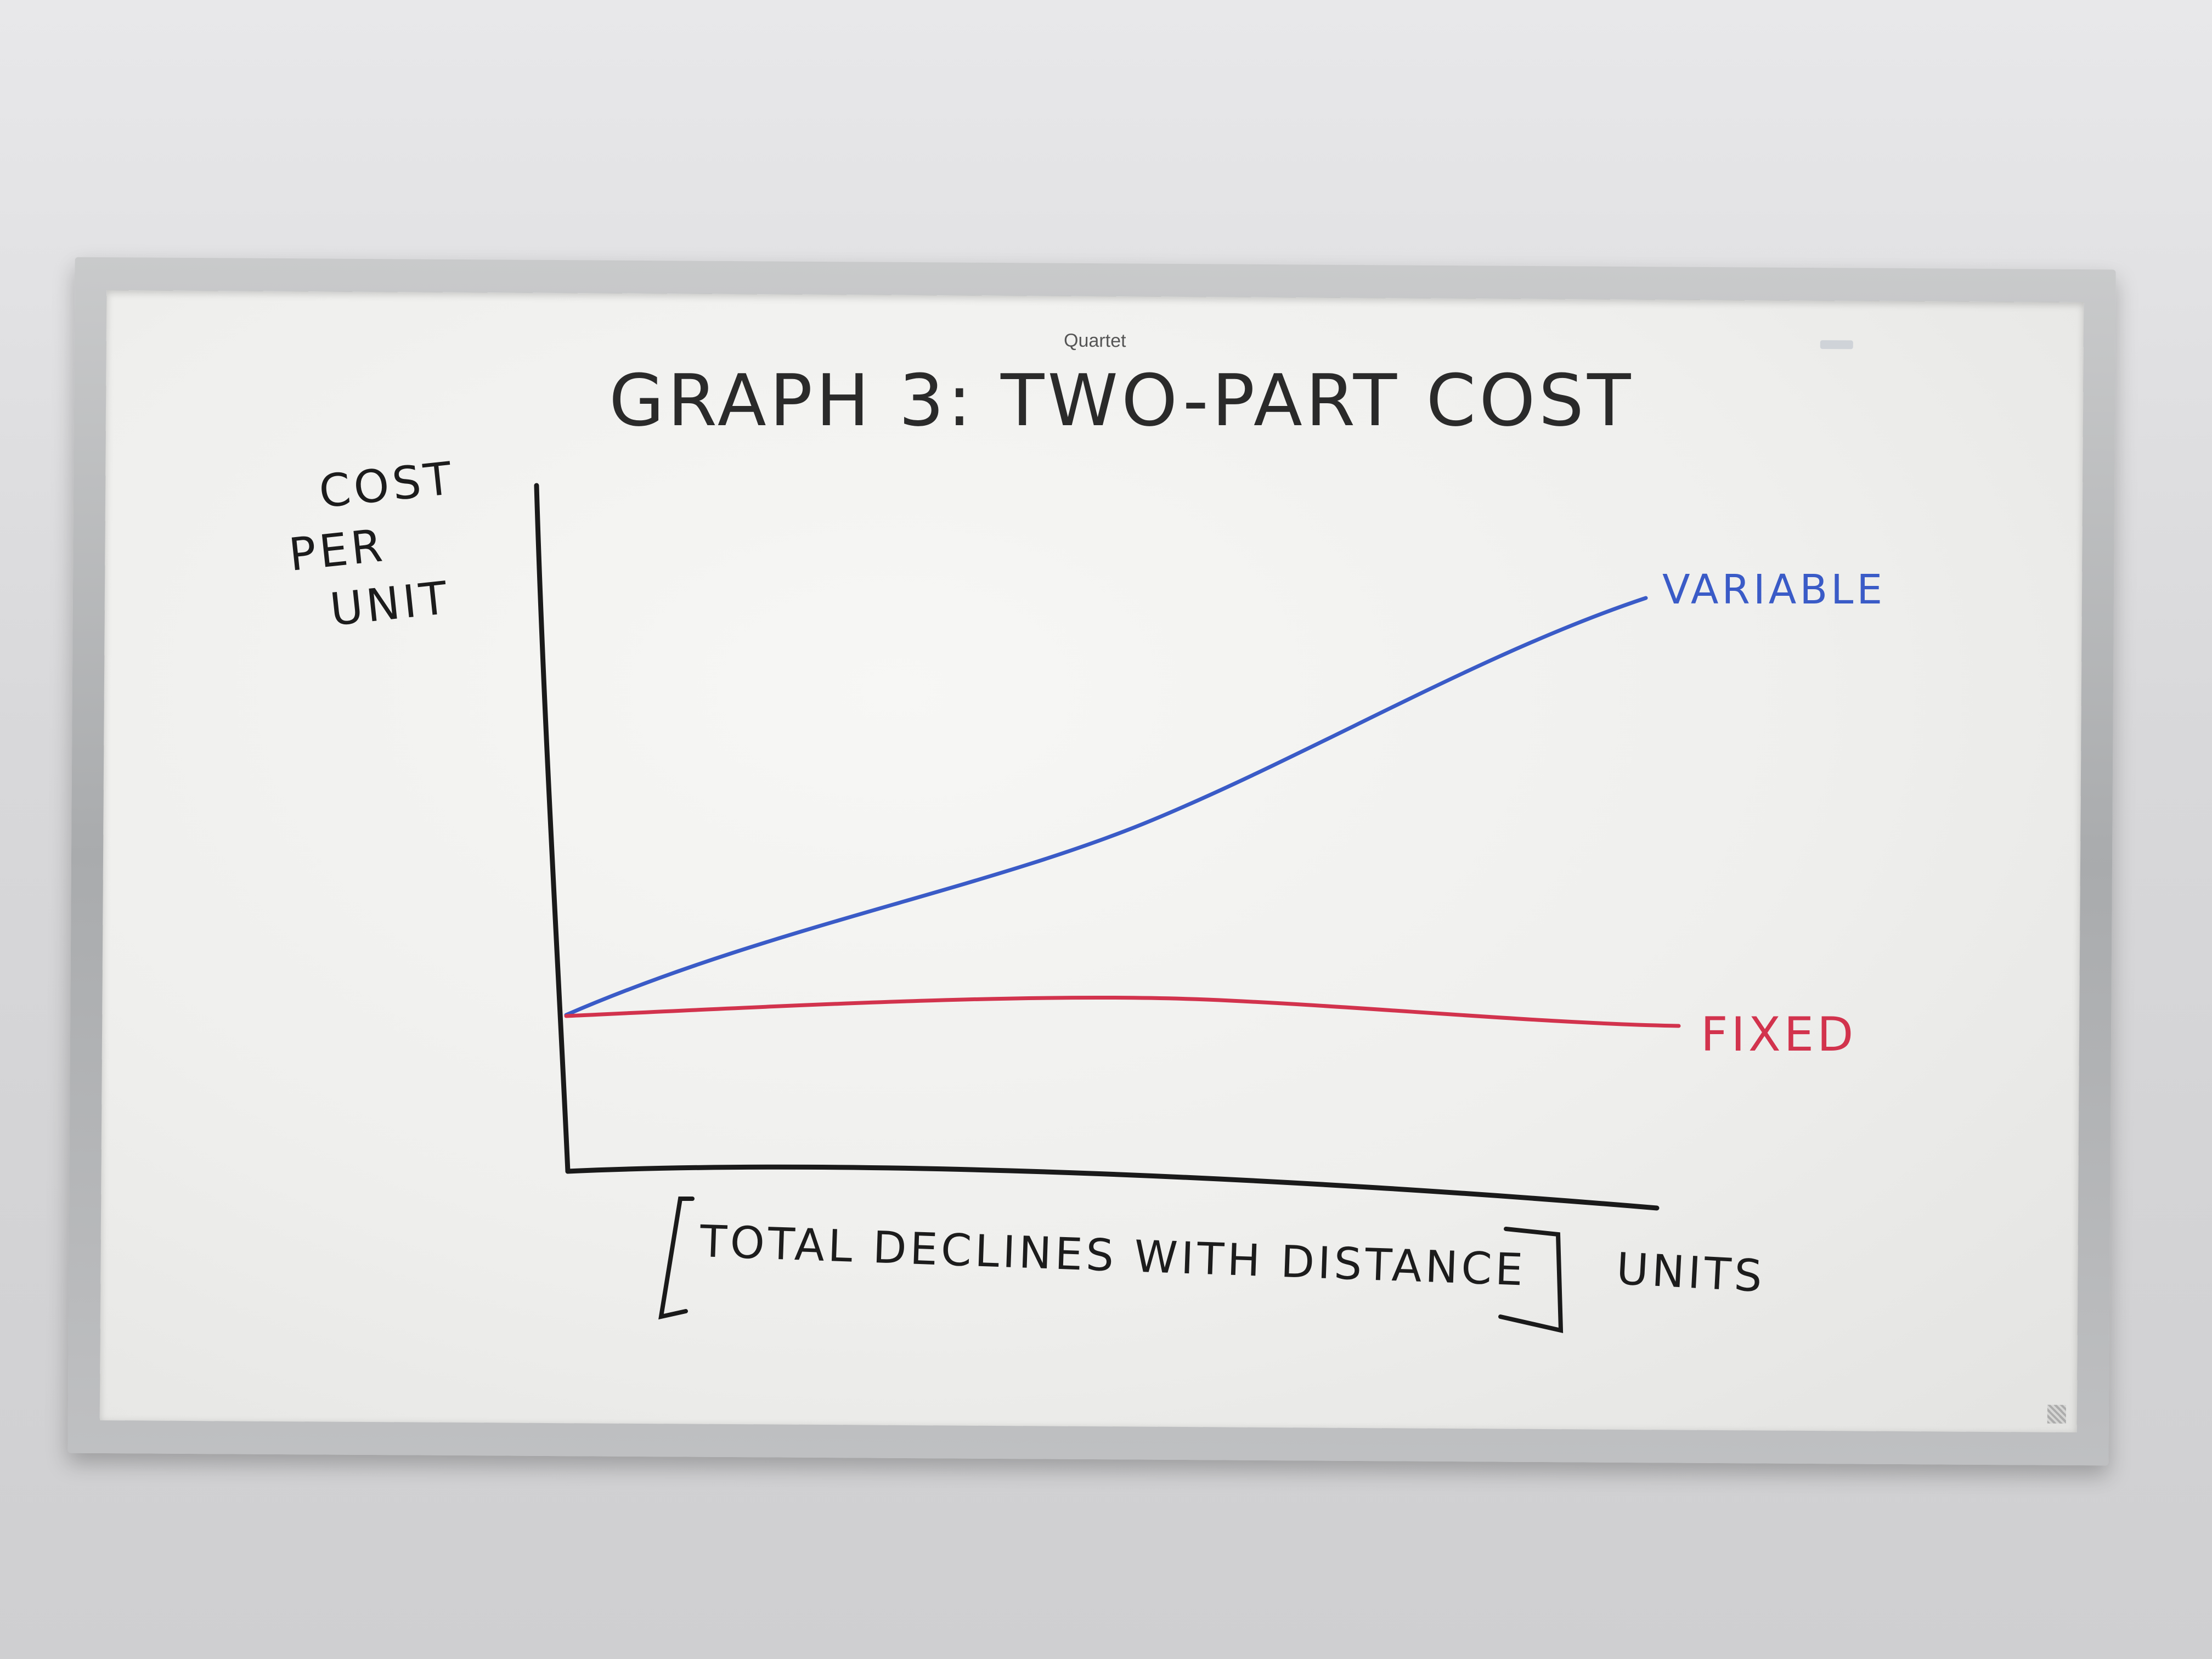  I want to click on y-axis-label-line-1: COST, so click(387, 485).